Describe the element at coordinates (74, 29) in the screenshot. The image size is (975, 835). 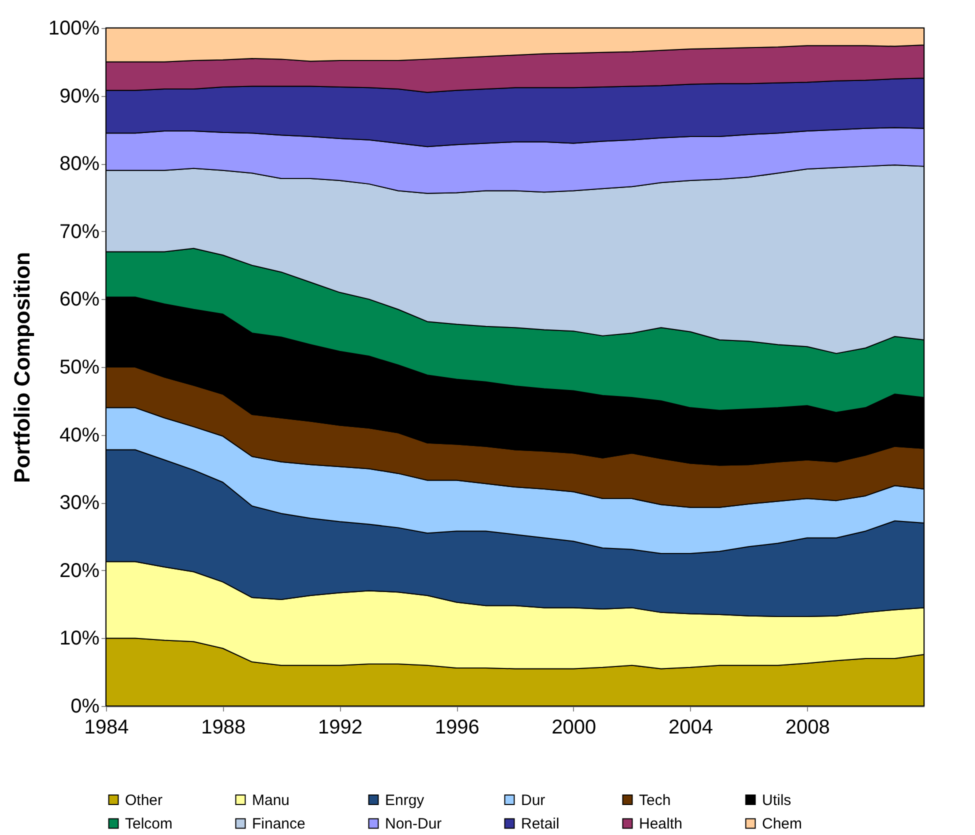
I see `y-tick-label: 100%` at that location.